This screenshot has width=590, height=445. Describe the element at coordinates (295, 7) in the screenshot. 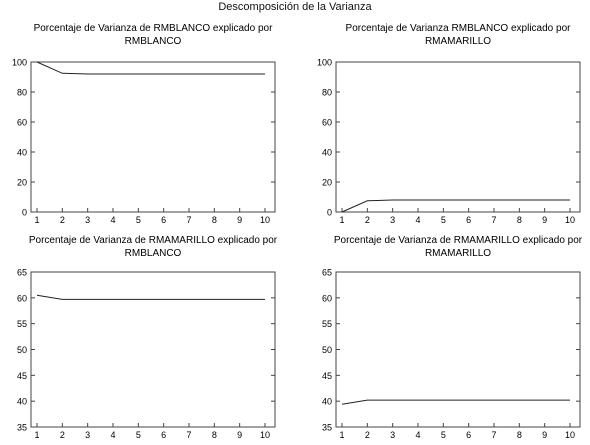

I see `figure-title: Descomposición de la Varianza` at that location.